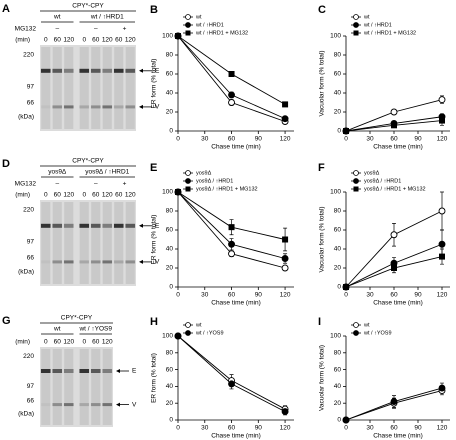 Image resolution: width=456 pixels, height=440 pixels. Describe the element at coordinates (6, 9) in the screenshot. I see `panel-letter: A` at that location.